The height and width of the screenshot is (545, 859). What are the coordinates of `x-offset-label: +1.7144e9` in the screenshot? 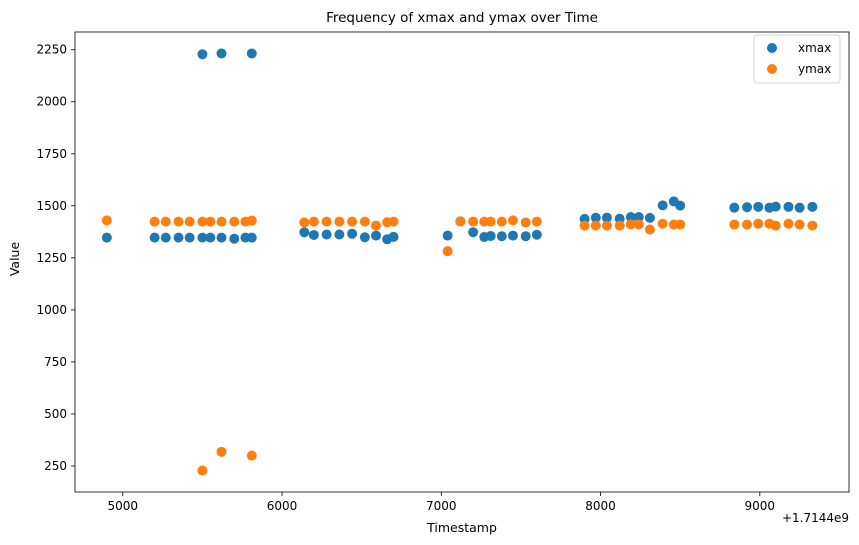 It's located at (815, 518).